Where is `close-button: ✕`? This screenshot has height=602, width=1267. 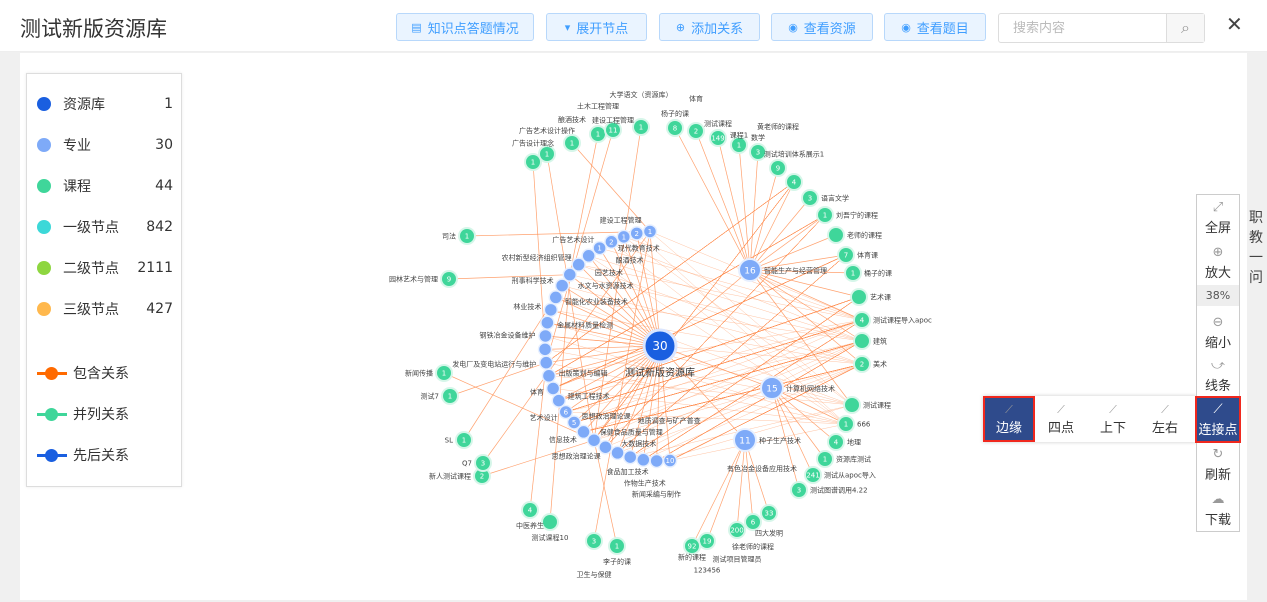
close-button: ✕ is located at coordinates (1234, 24).